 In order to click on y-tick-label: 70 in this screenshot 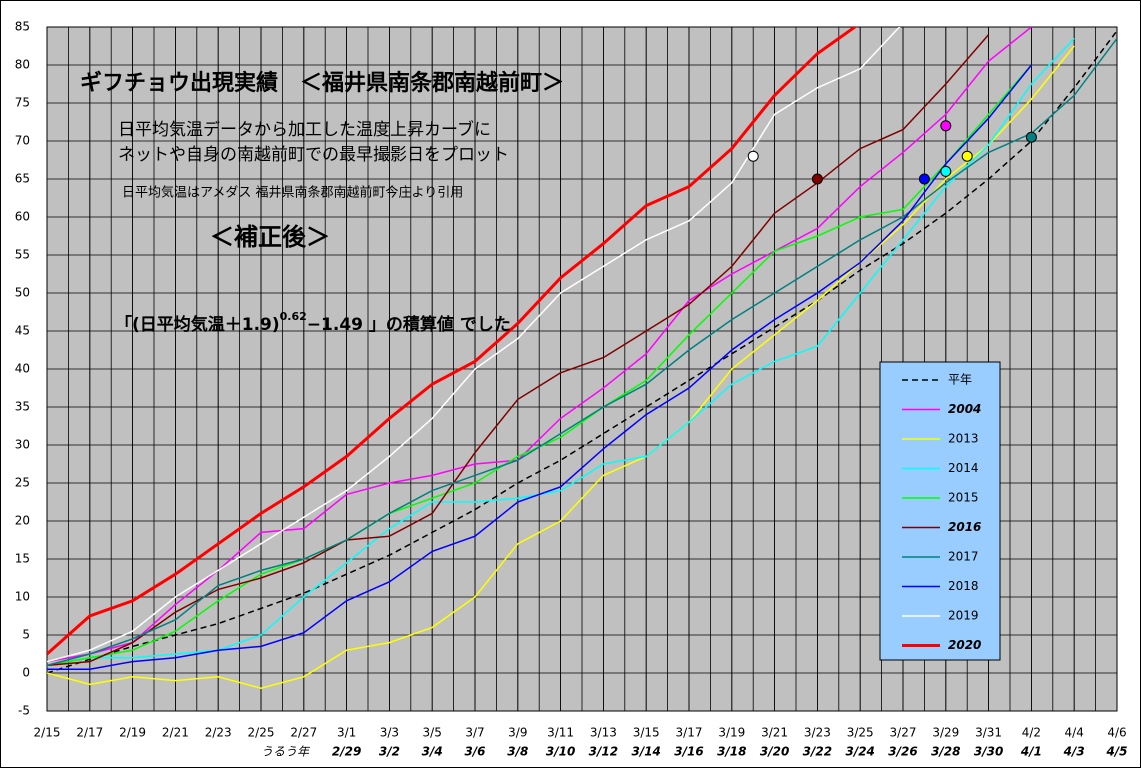, I will do `click(22, 141)`.